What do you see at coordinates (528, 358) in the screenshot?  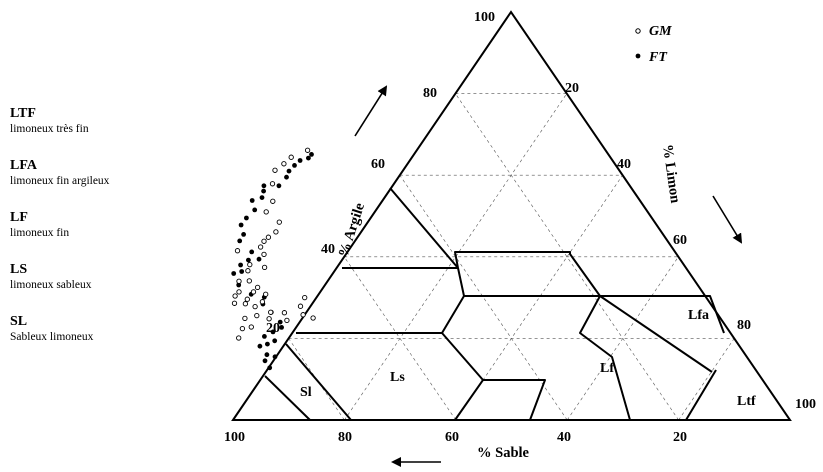 I see `zone-labels: Sl Ls Lf Lfa Ltf` at bounding box center [528, 358].